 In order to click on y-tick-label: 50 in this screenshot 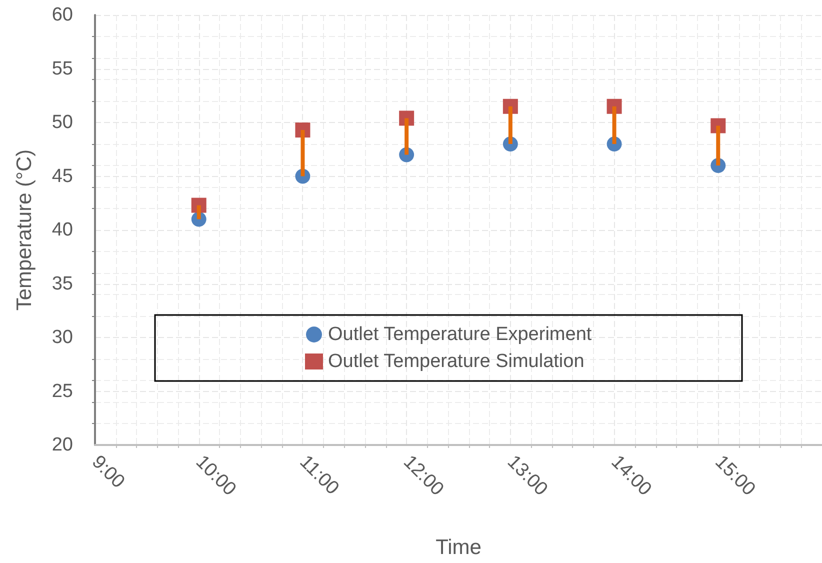, I will do `click(62, 122)`.